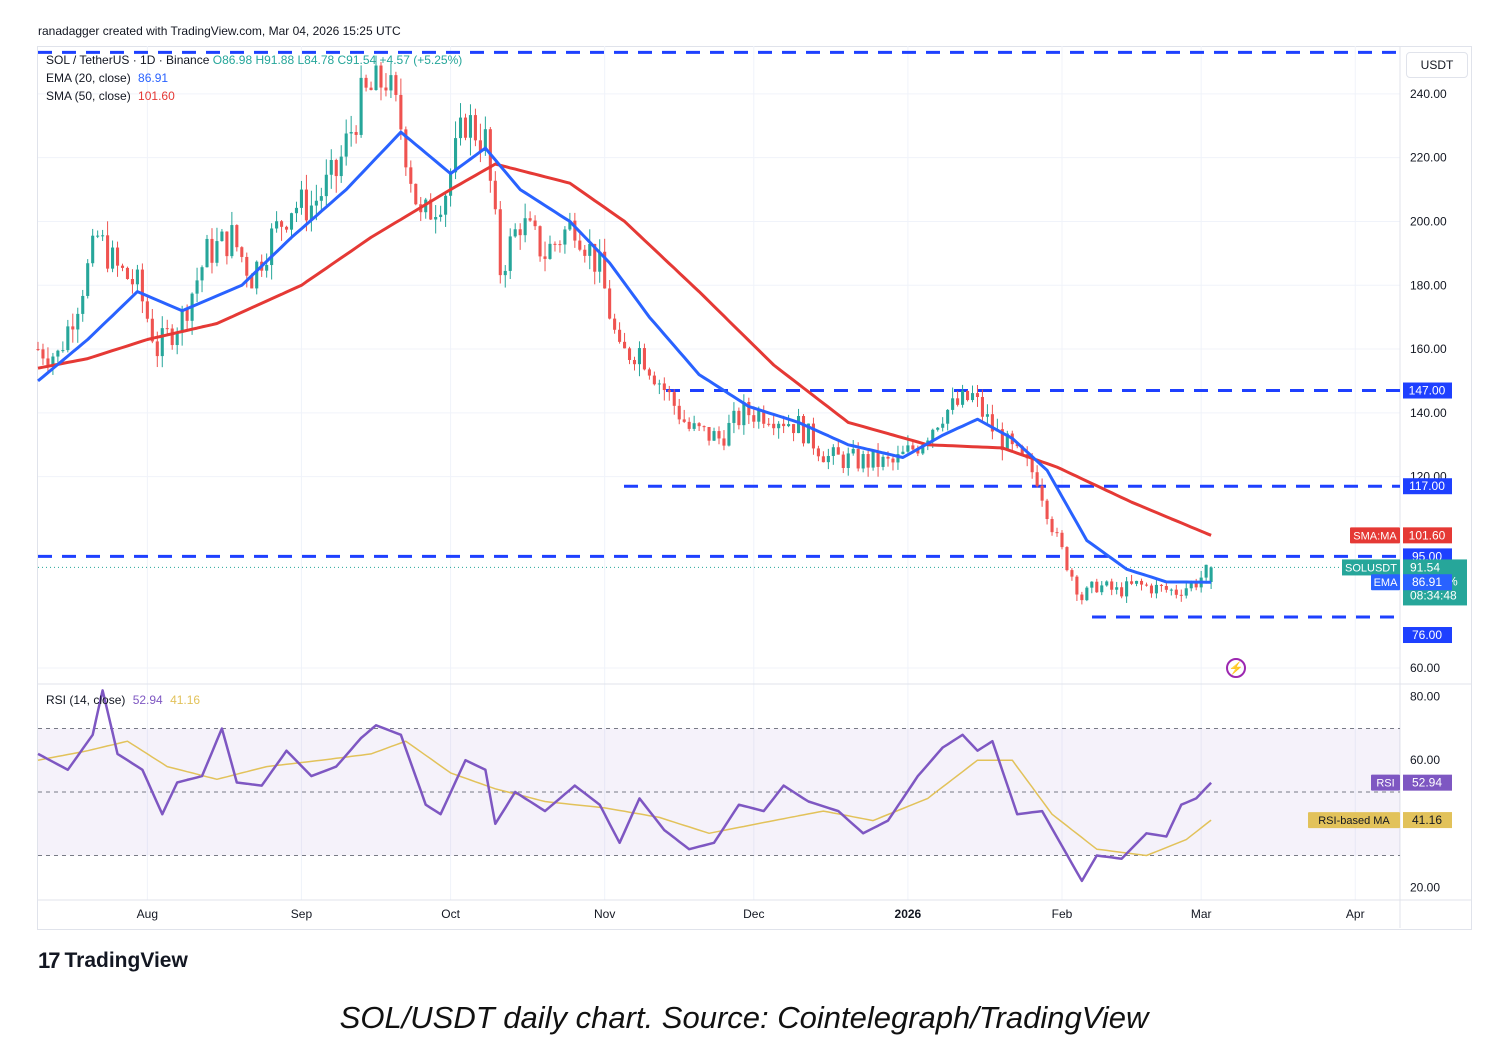 Image resolution: width=1488 pixels, height=1060 pixels. I want to click on rsi-tag-value: 52.94, so click(1427, 783).